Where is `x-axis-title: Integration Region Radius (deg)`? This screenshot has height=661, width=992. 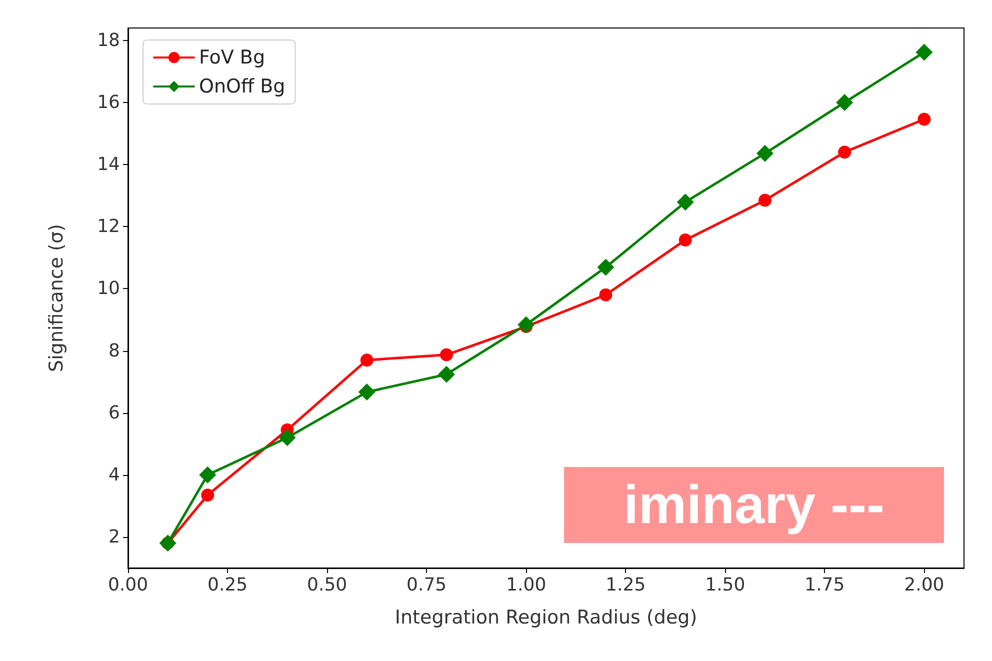
x-axis-title: Integration Region Radius (deg) is located at coordinates (546, 617).